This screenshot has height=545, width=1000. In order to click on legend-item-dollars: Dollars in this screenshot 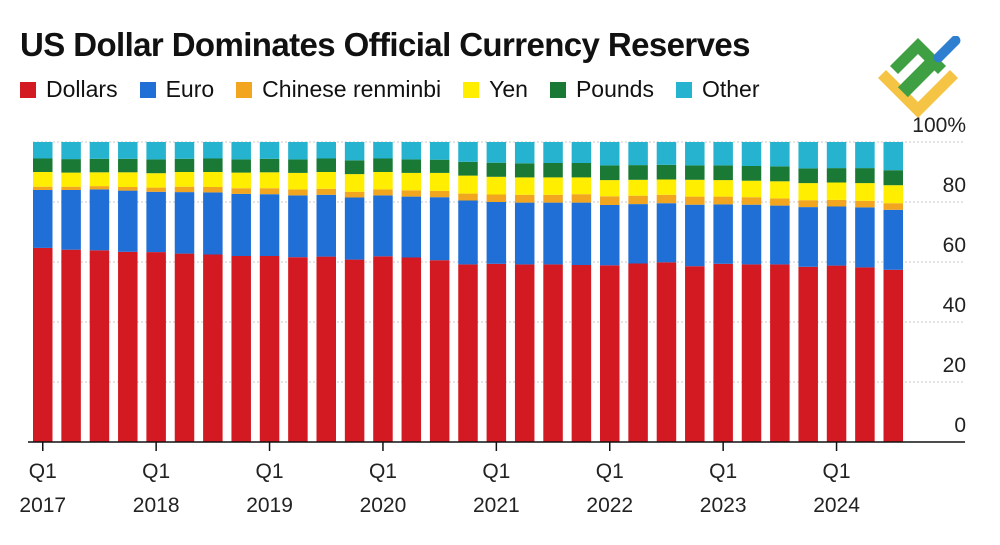, I will do `click(69, 89)`.